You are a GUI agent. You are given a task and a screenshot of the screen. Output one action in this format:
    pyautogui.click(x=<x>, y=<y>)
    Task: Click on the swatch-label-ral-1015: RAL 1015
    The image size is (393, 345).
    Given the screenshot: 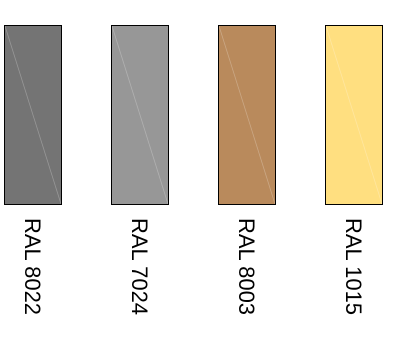 What is the action you would take?
    pyautogui.click(x=353, y=267)
    